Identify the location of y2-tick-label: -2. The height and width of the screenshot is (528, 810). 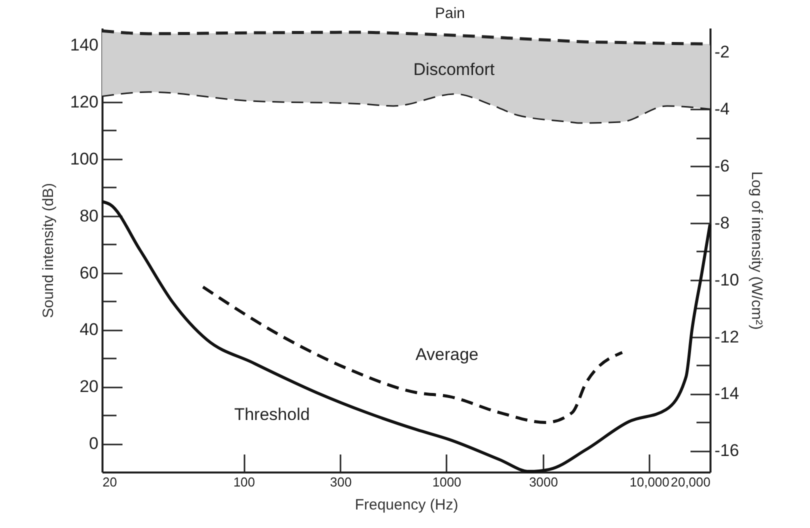
(722, 52).